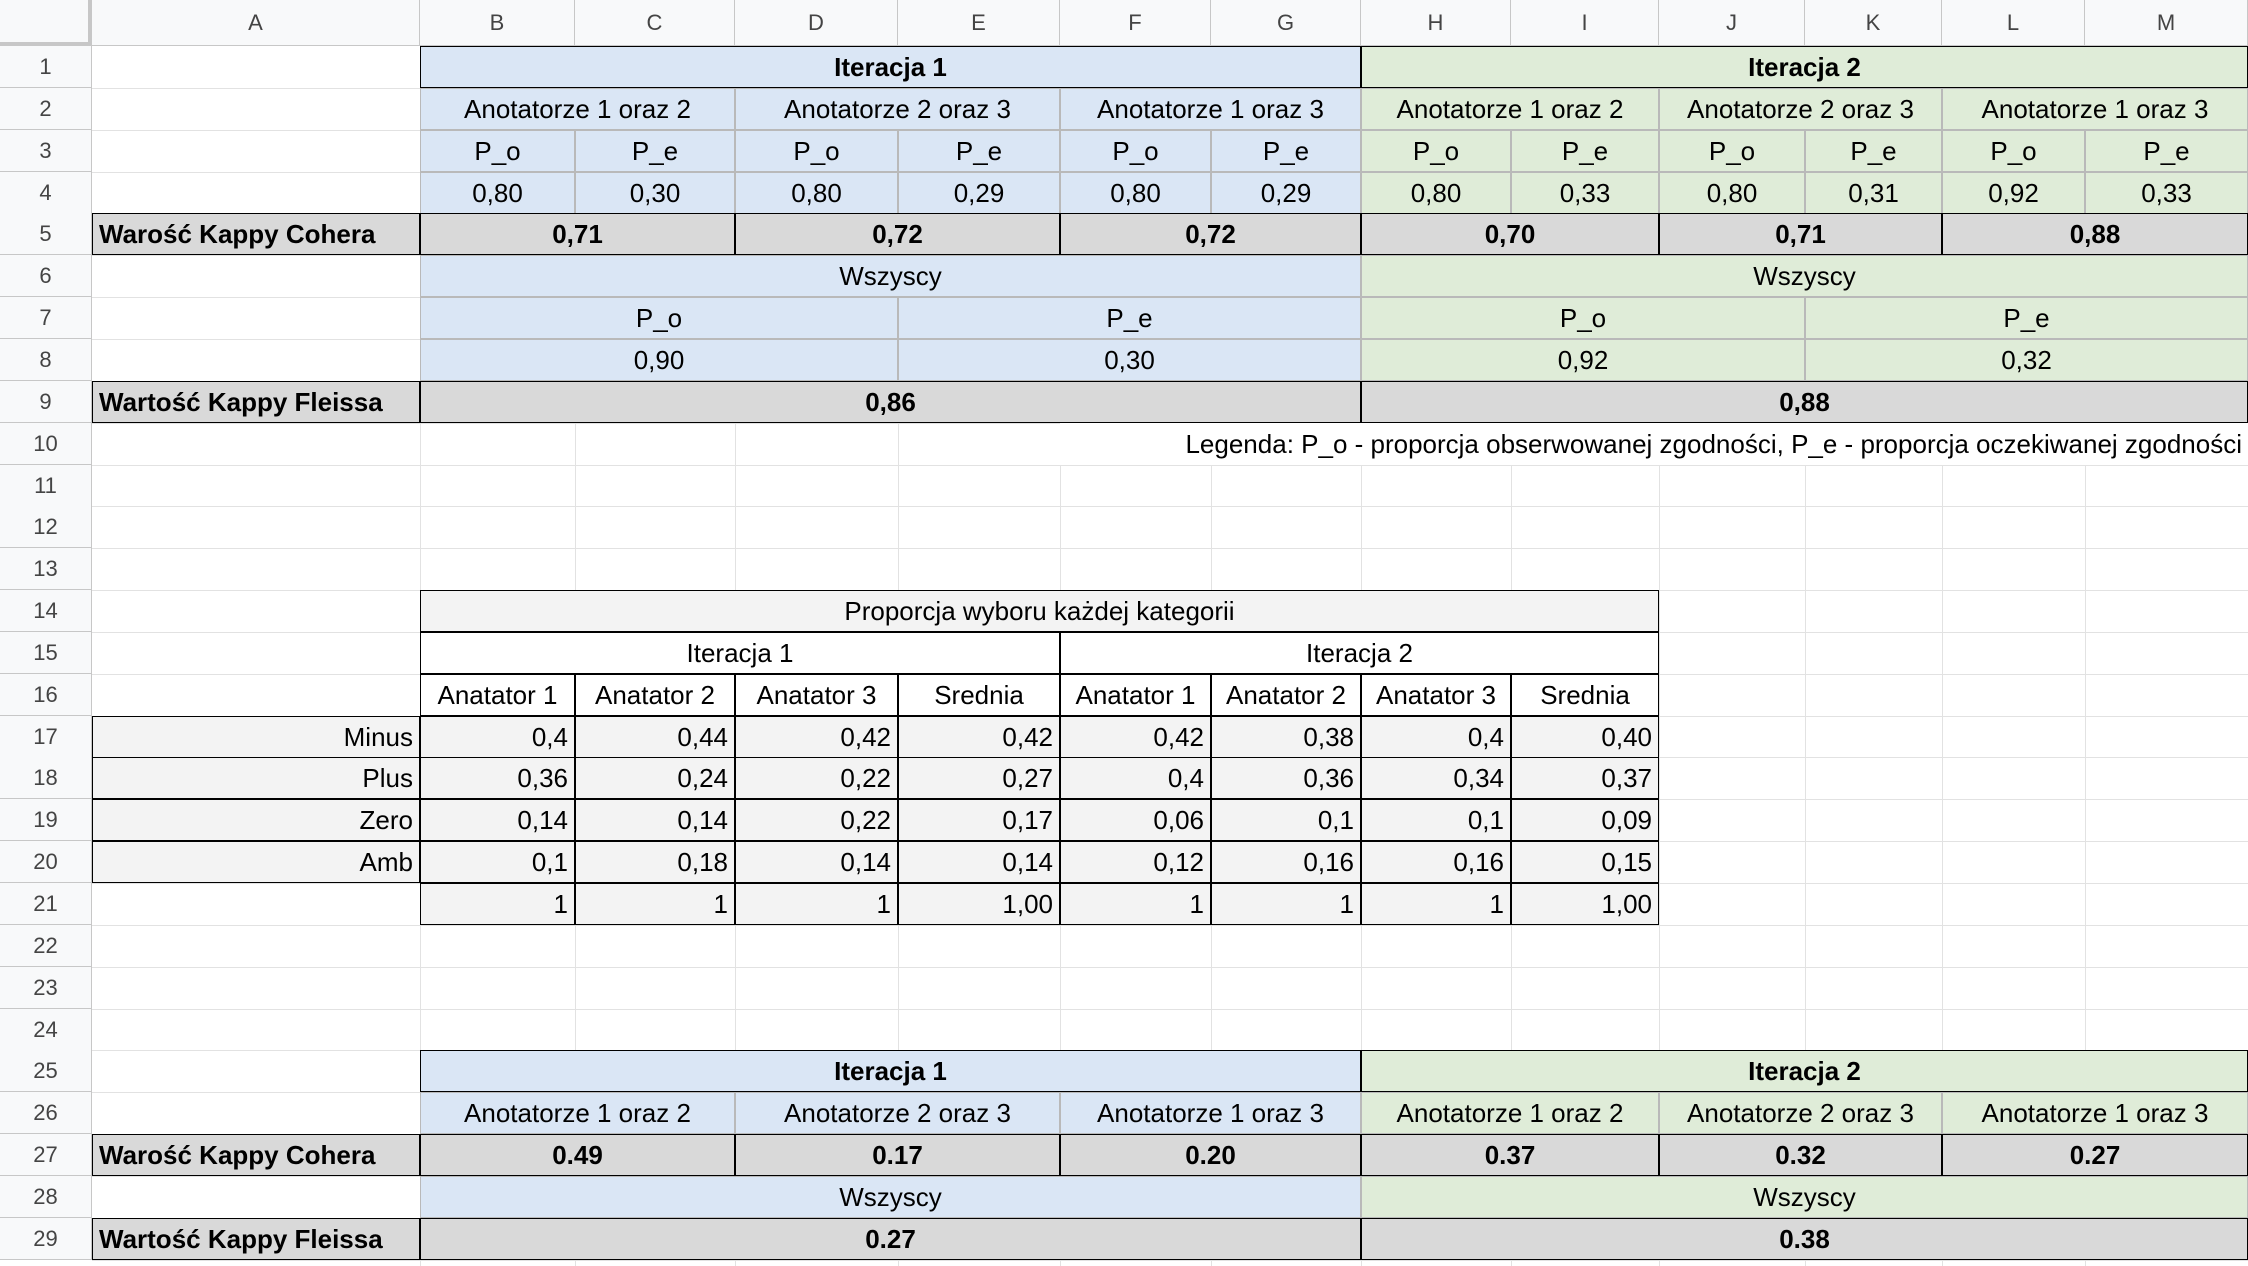 This screenshot has width=2248, height=1266. I want to click on category-label: Minus, so click(256, 737).